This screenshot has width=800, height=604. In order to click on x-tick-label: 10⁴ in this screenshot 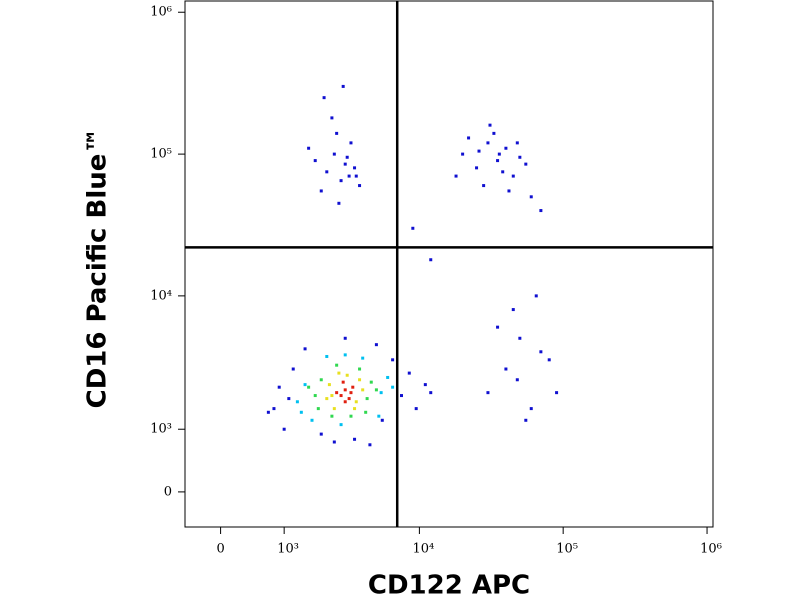, I will do `click(424, 549)`.